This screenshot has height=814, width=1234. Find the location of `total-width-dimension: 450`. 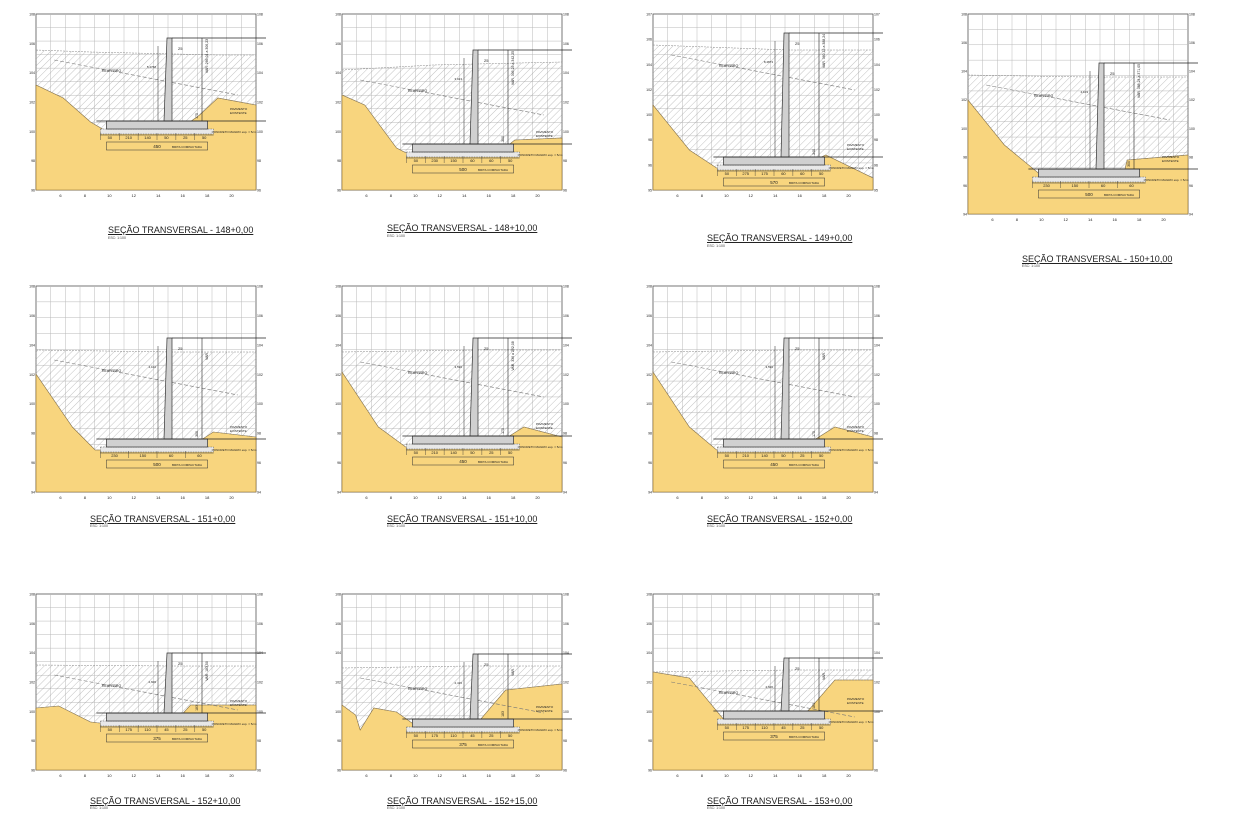

total-width-dimension: 450 is located at coordinates (463, 461).